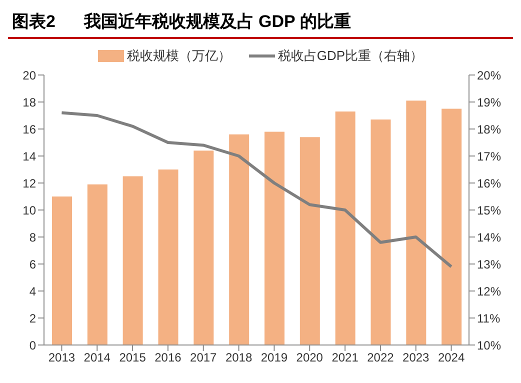 The width and height of the screenshot is (521, 383). I want to click on y2-tick-label: 16%, so click(489, 183).